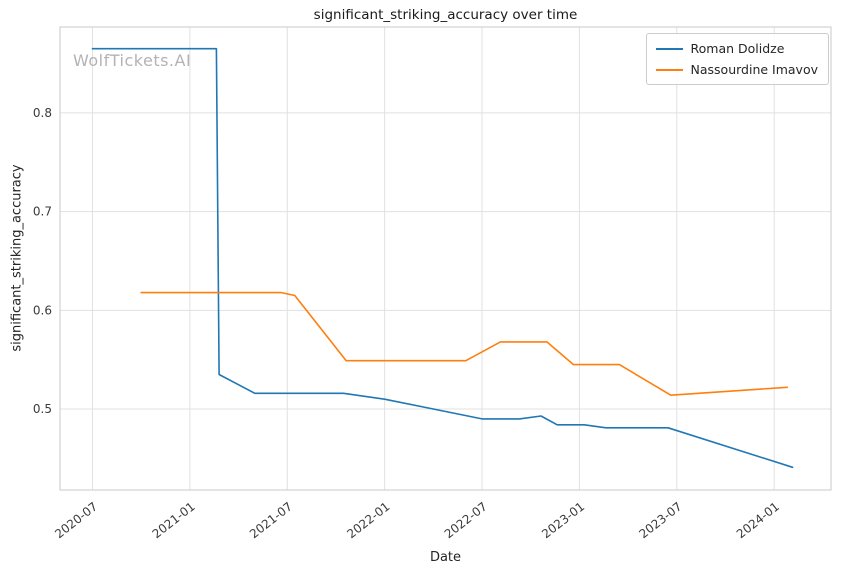  What do you see at coordinates (737, 59) in the screenshot?
I see `legend: Roman Dolidze Nassourdine Imavov` at bounding box center [737, 59].